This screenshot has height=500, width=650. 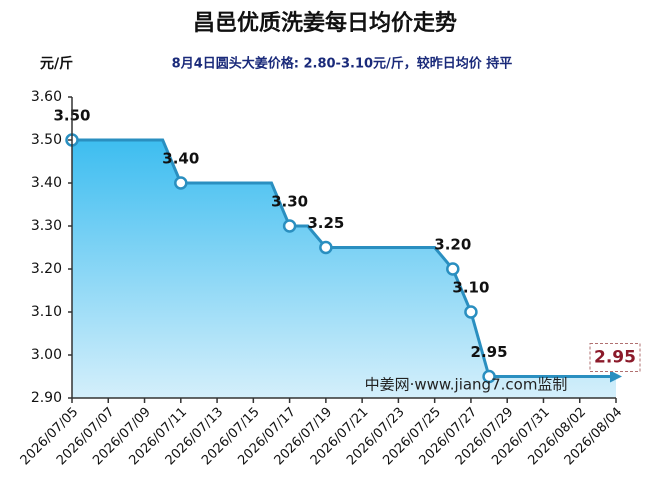 I want to click on y-tick-label: 3.50, so click(x=46, y=140).